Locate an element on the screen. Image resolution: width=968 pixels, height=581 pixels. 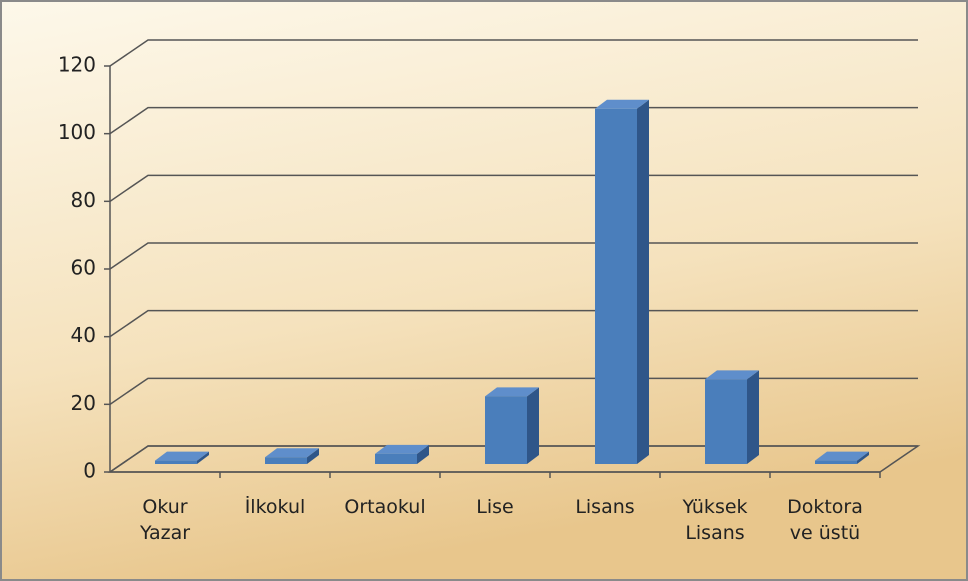
y-tick-label: 120 is located at coordinates (77, 65).